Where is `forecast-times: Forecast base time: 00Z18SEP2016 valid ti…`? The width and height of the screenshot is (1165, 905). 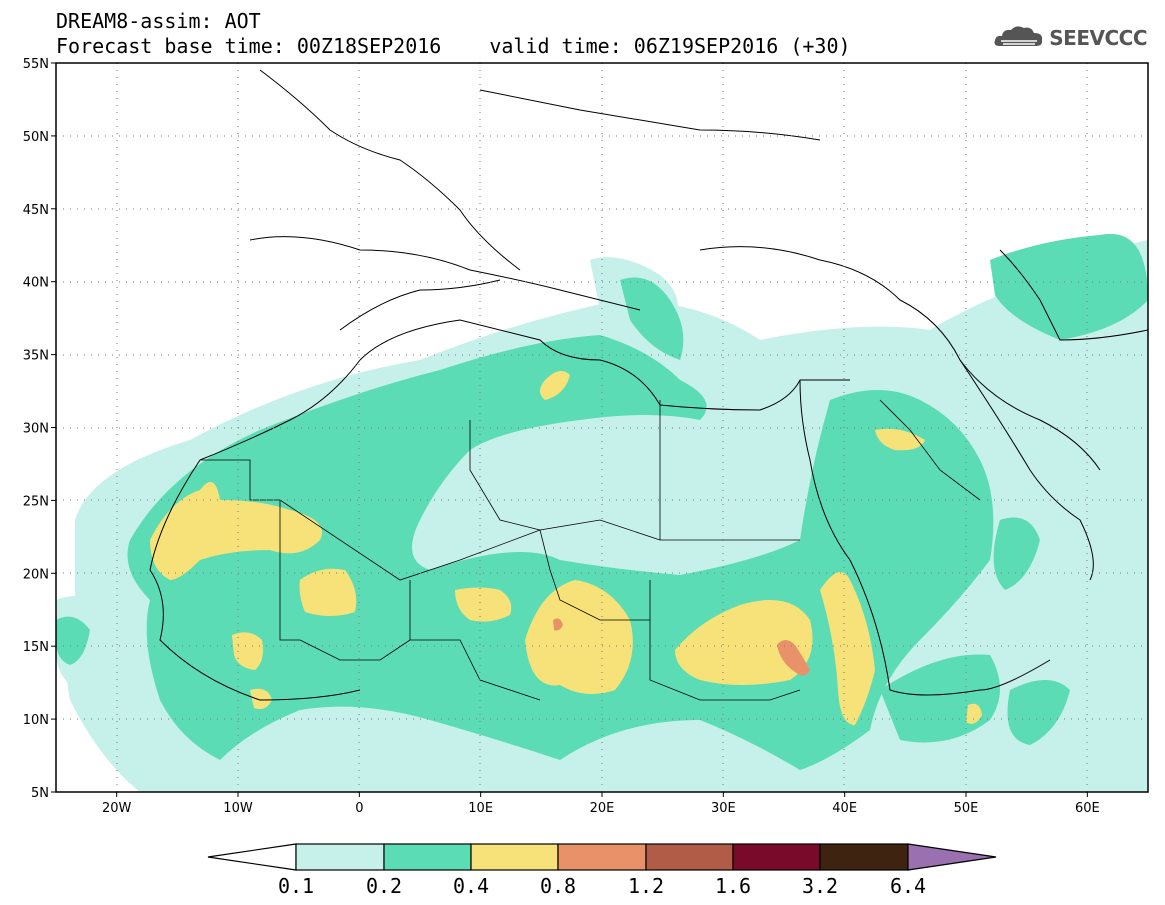 forecast-times: Forecast base time: 00Z18SEP2016 valid ti… is located at coordinates (453, 46).